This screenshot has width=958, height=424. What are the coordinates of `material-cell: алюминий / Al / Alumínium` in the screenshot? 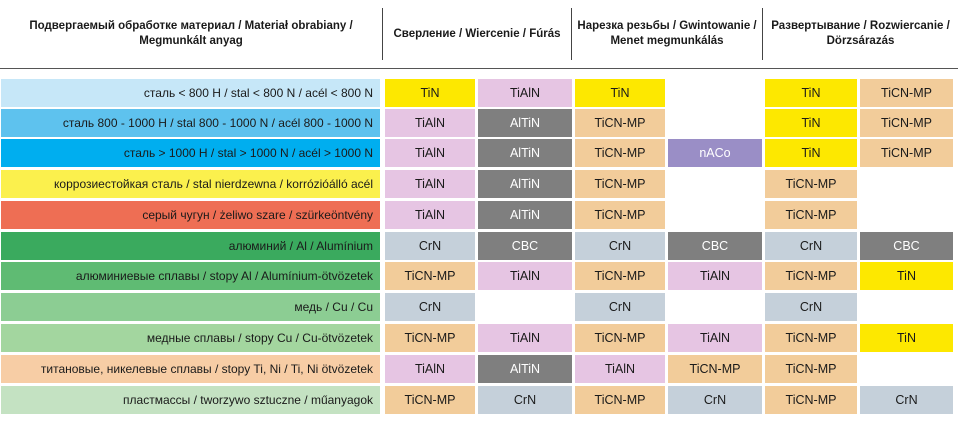 It's located at (190, 246).